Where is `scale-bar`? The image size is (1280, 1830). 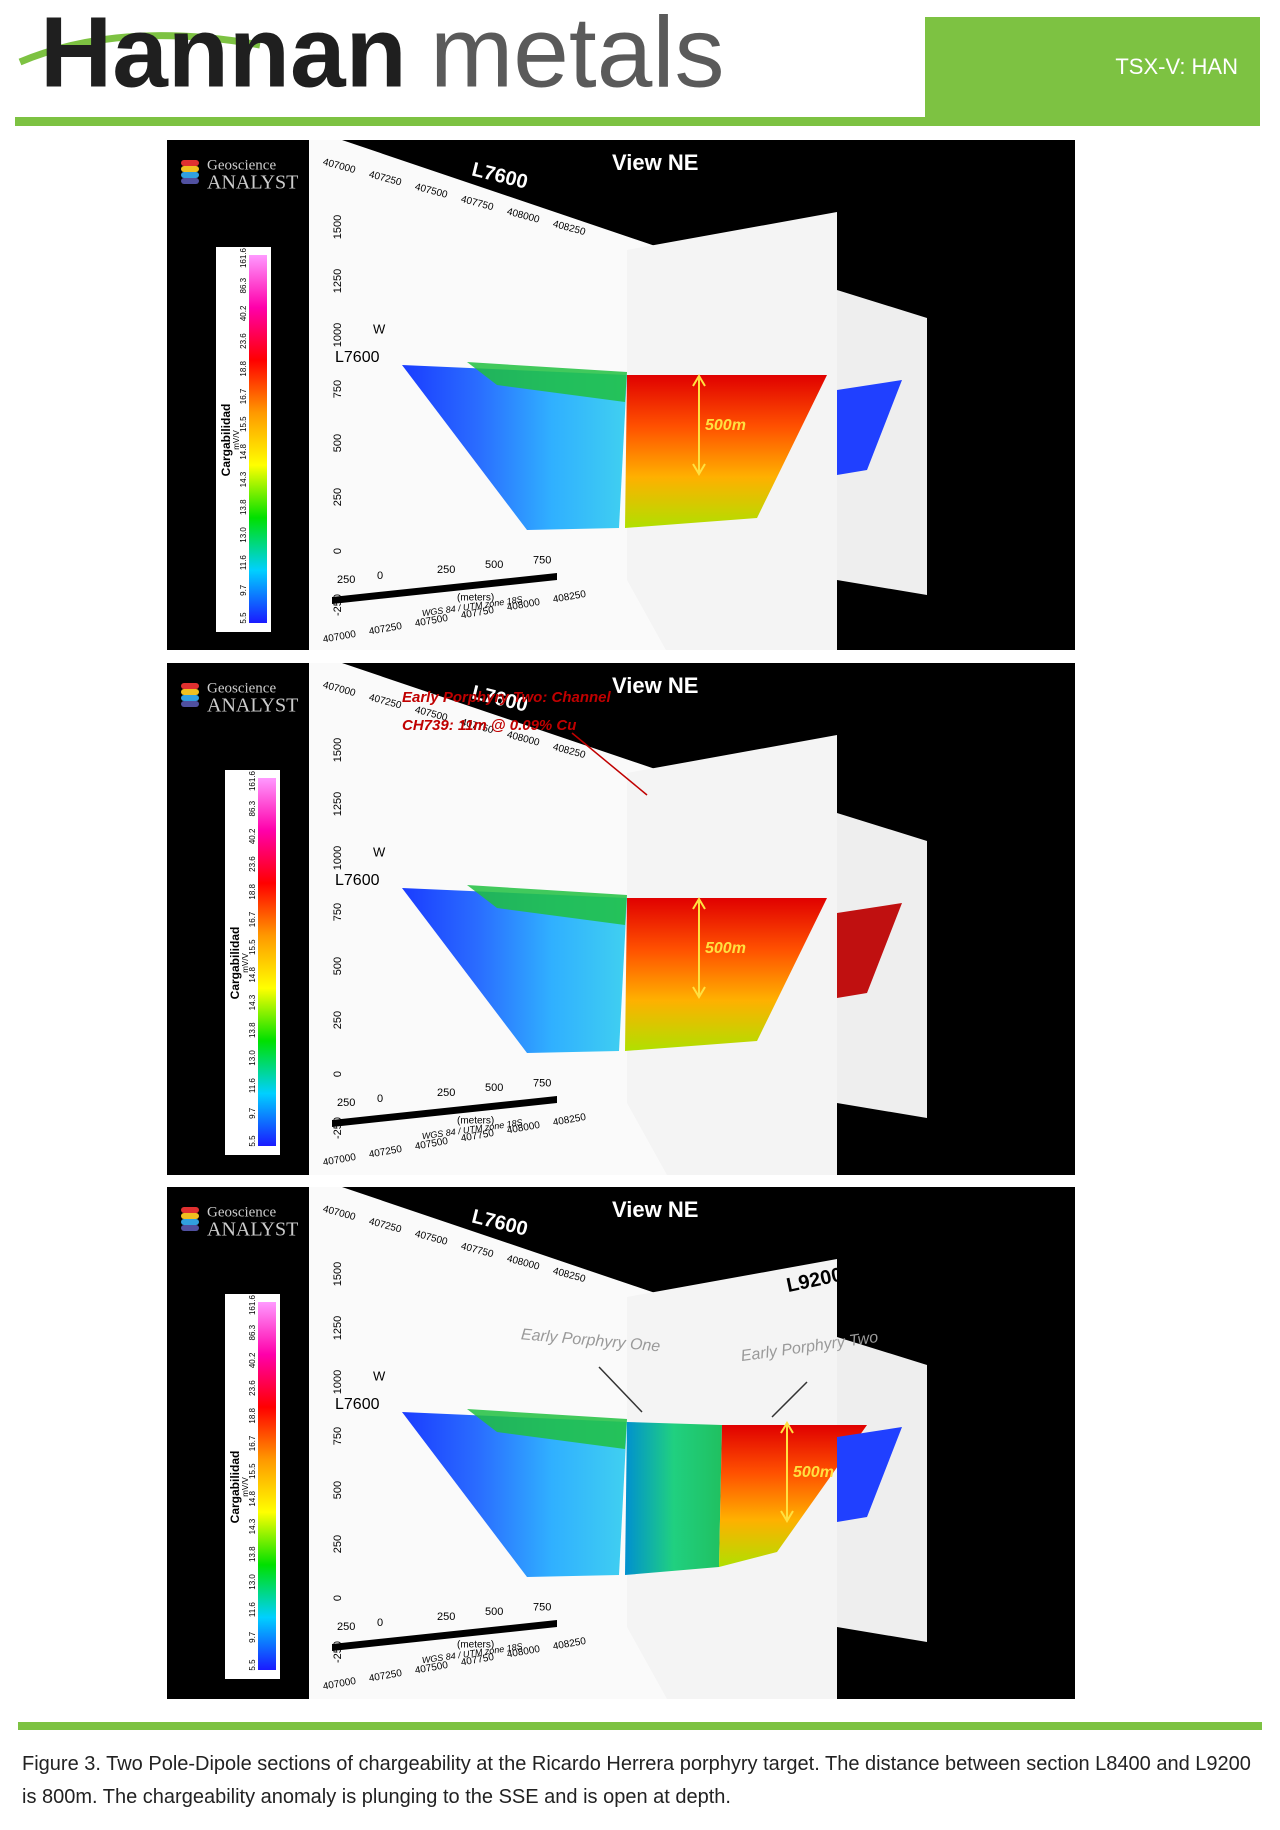
scale-bar is located at coordinates (444, 1635).